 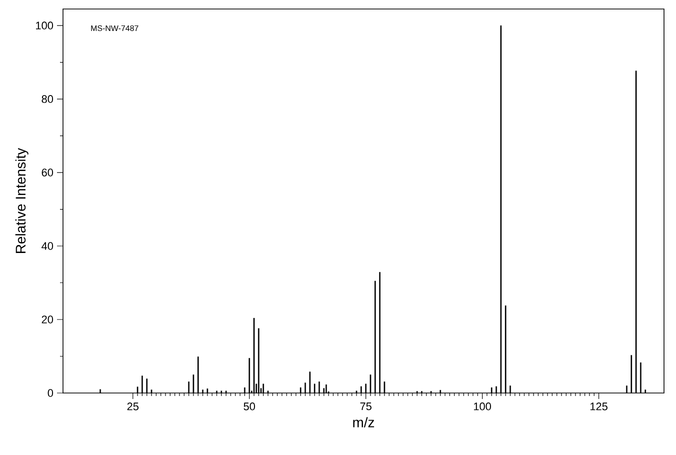 What do you see at coordinates (21, 200) in the screenshot?
I see `y-axis-title: Relative Intensity` at bounding box center [21, 200].